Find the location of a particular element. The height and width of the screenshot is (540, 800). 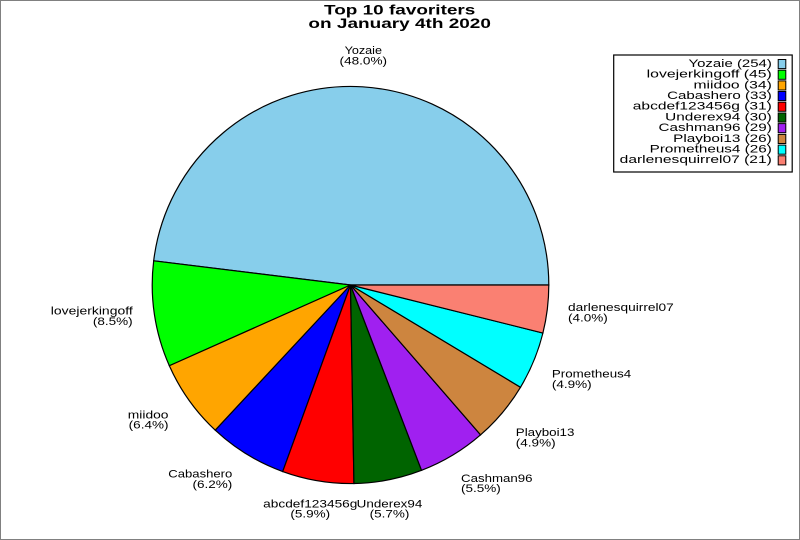

svg-text: darlenesquirrel07 is located at coordinates (621, 308).